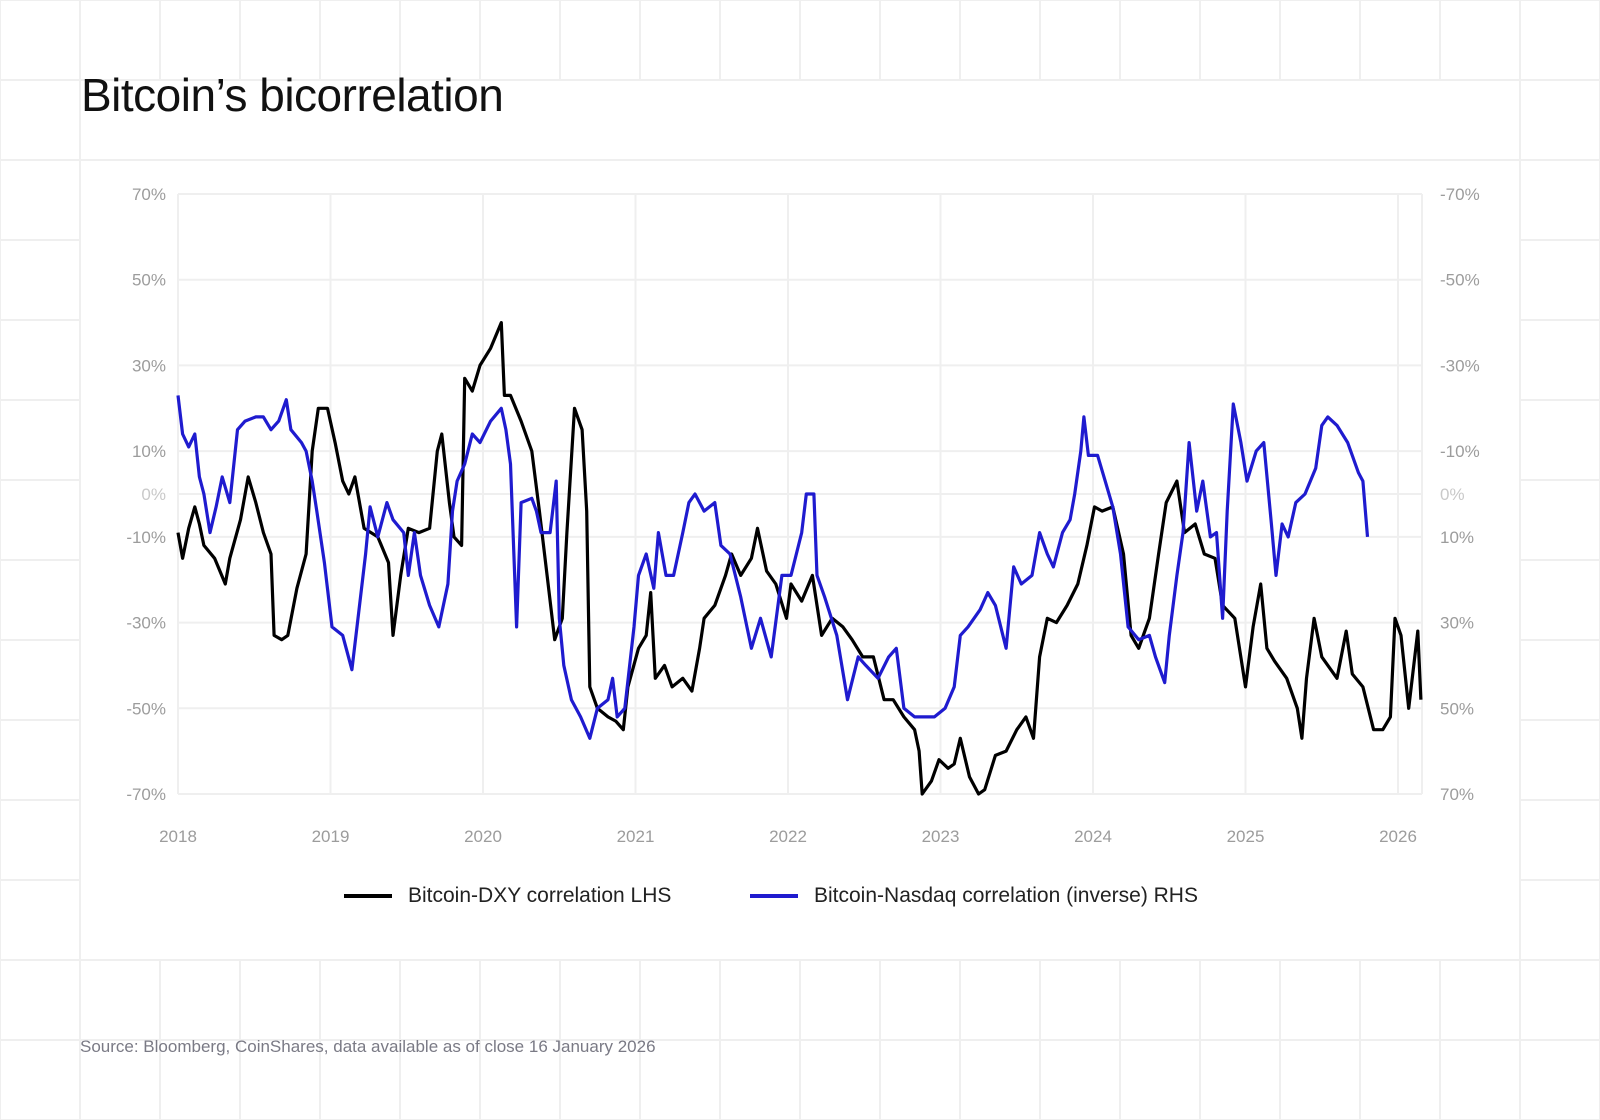 This screenshot has width=1600, height=1120. I want to click on legend-swatch-blue, so click(774, 896).